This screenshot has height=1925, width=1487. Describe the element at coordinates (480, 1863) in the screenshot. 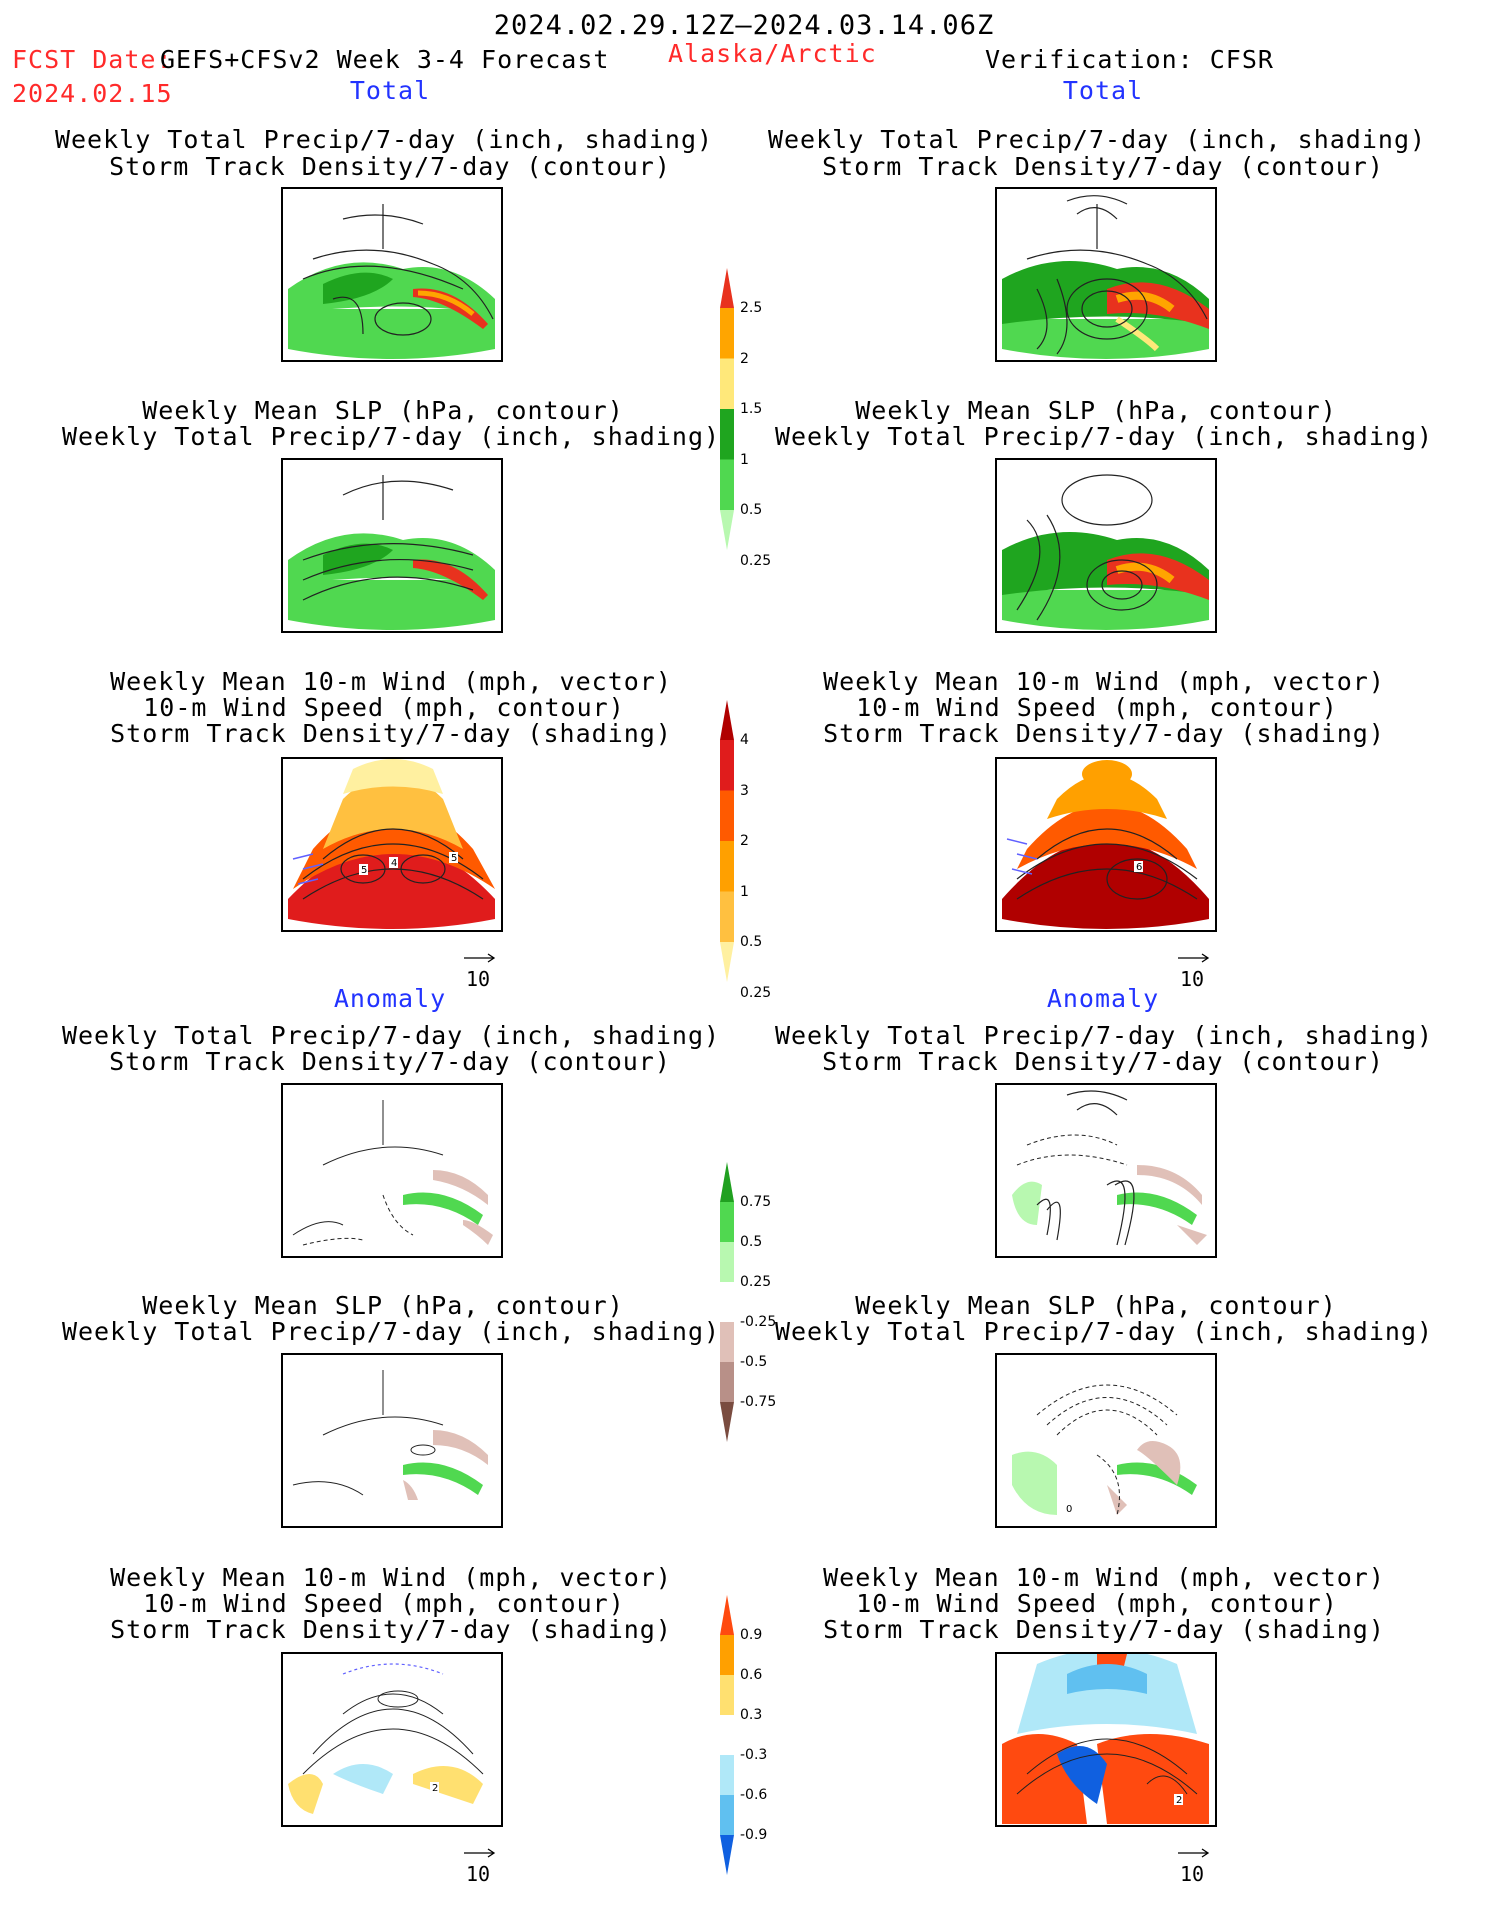

I see `vector-ref-l2: 10` at that location.